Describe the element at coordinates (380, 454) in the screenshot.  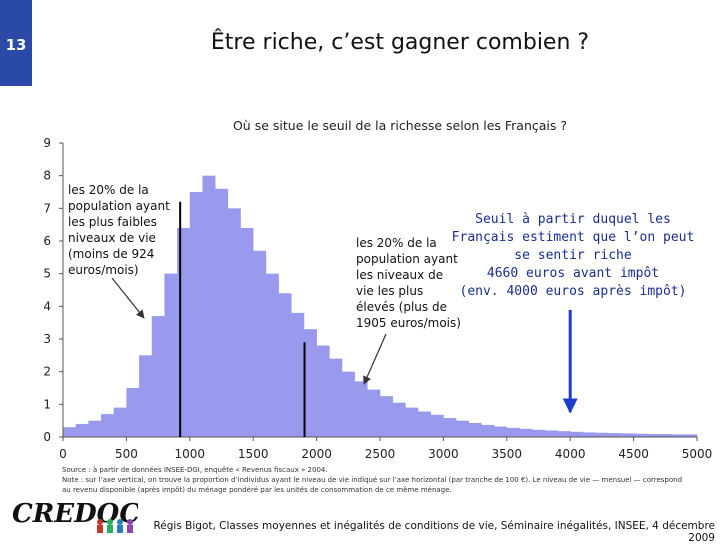
I see `x-tick-label: 2500` at that location.